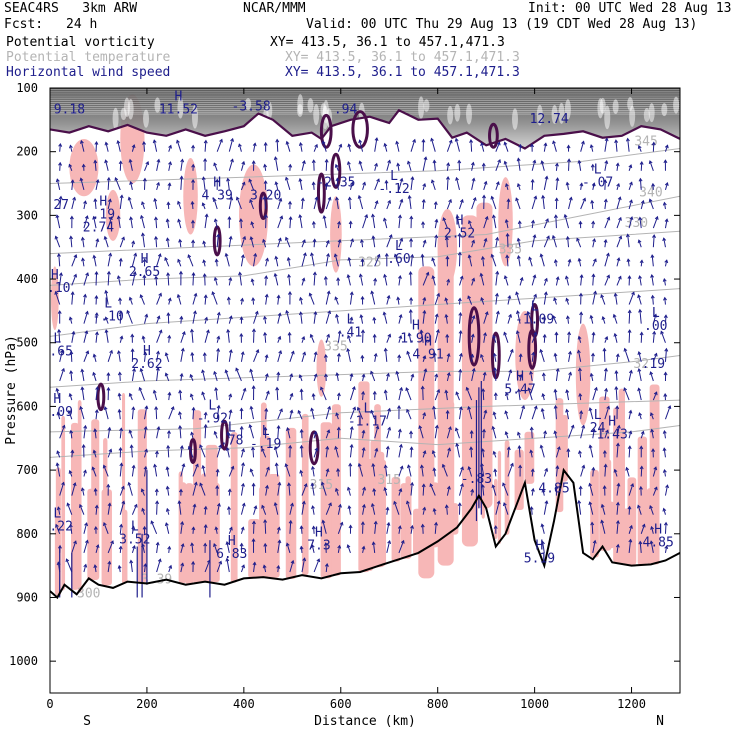 Image resolution: width=740 pixels, height=740 pixels. What do you see at coordinates (459, 234) in the screenshot?
I see `extremum-value: 2.52` at bounding box center [459, 234].